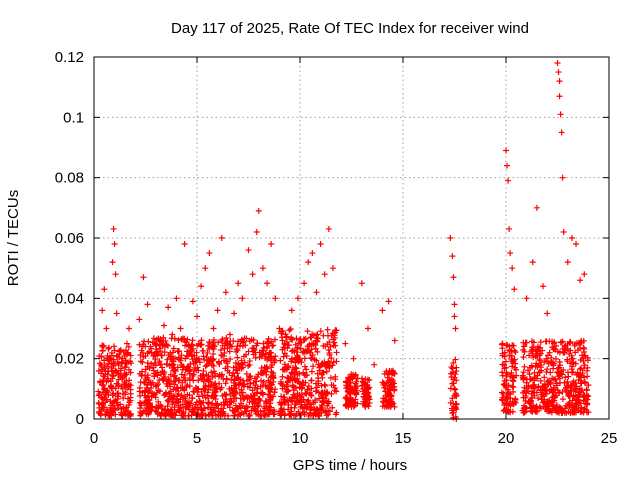  What do you see at coordinates (350, 465) in the screenshot?
I see `x-axis-title: GPS time / hours` at bounding box center [350, 465].